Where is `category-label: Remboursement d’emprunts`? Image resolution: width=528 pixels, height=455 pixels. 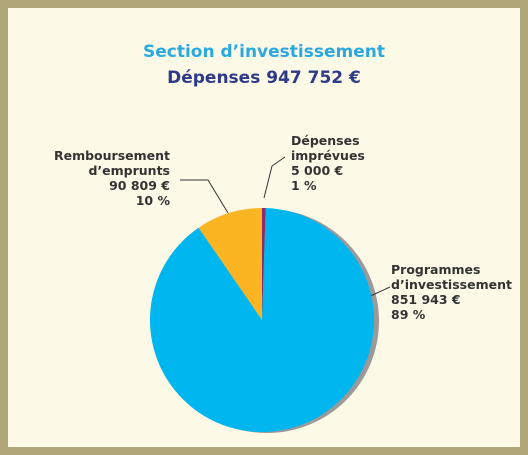 category-label: Remboursement d’emprunts is located at coordinates (111, 163).